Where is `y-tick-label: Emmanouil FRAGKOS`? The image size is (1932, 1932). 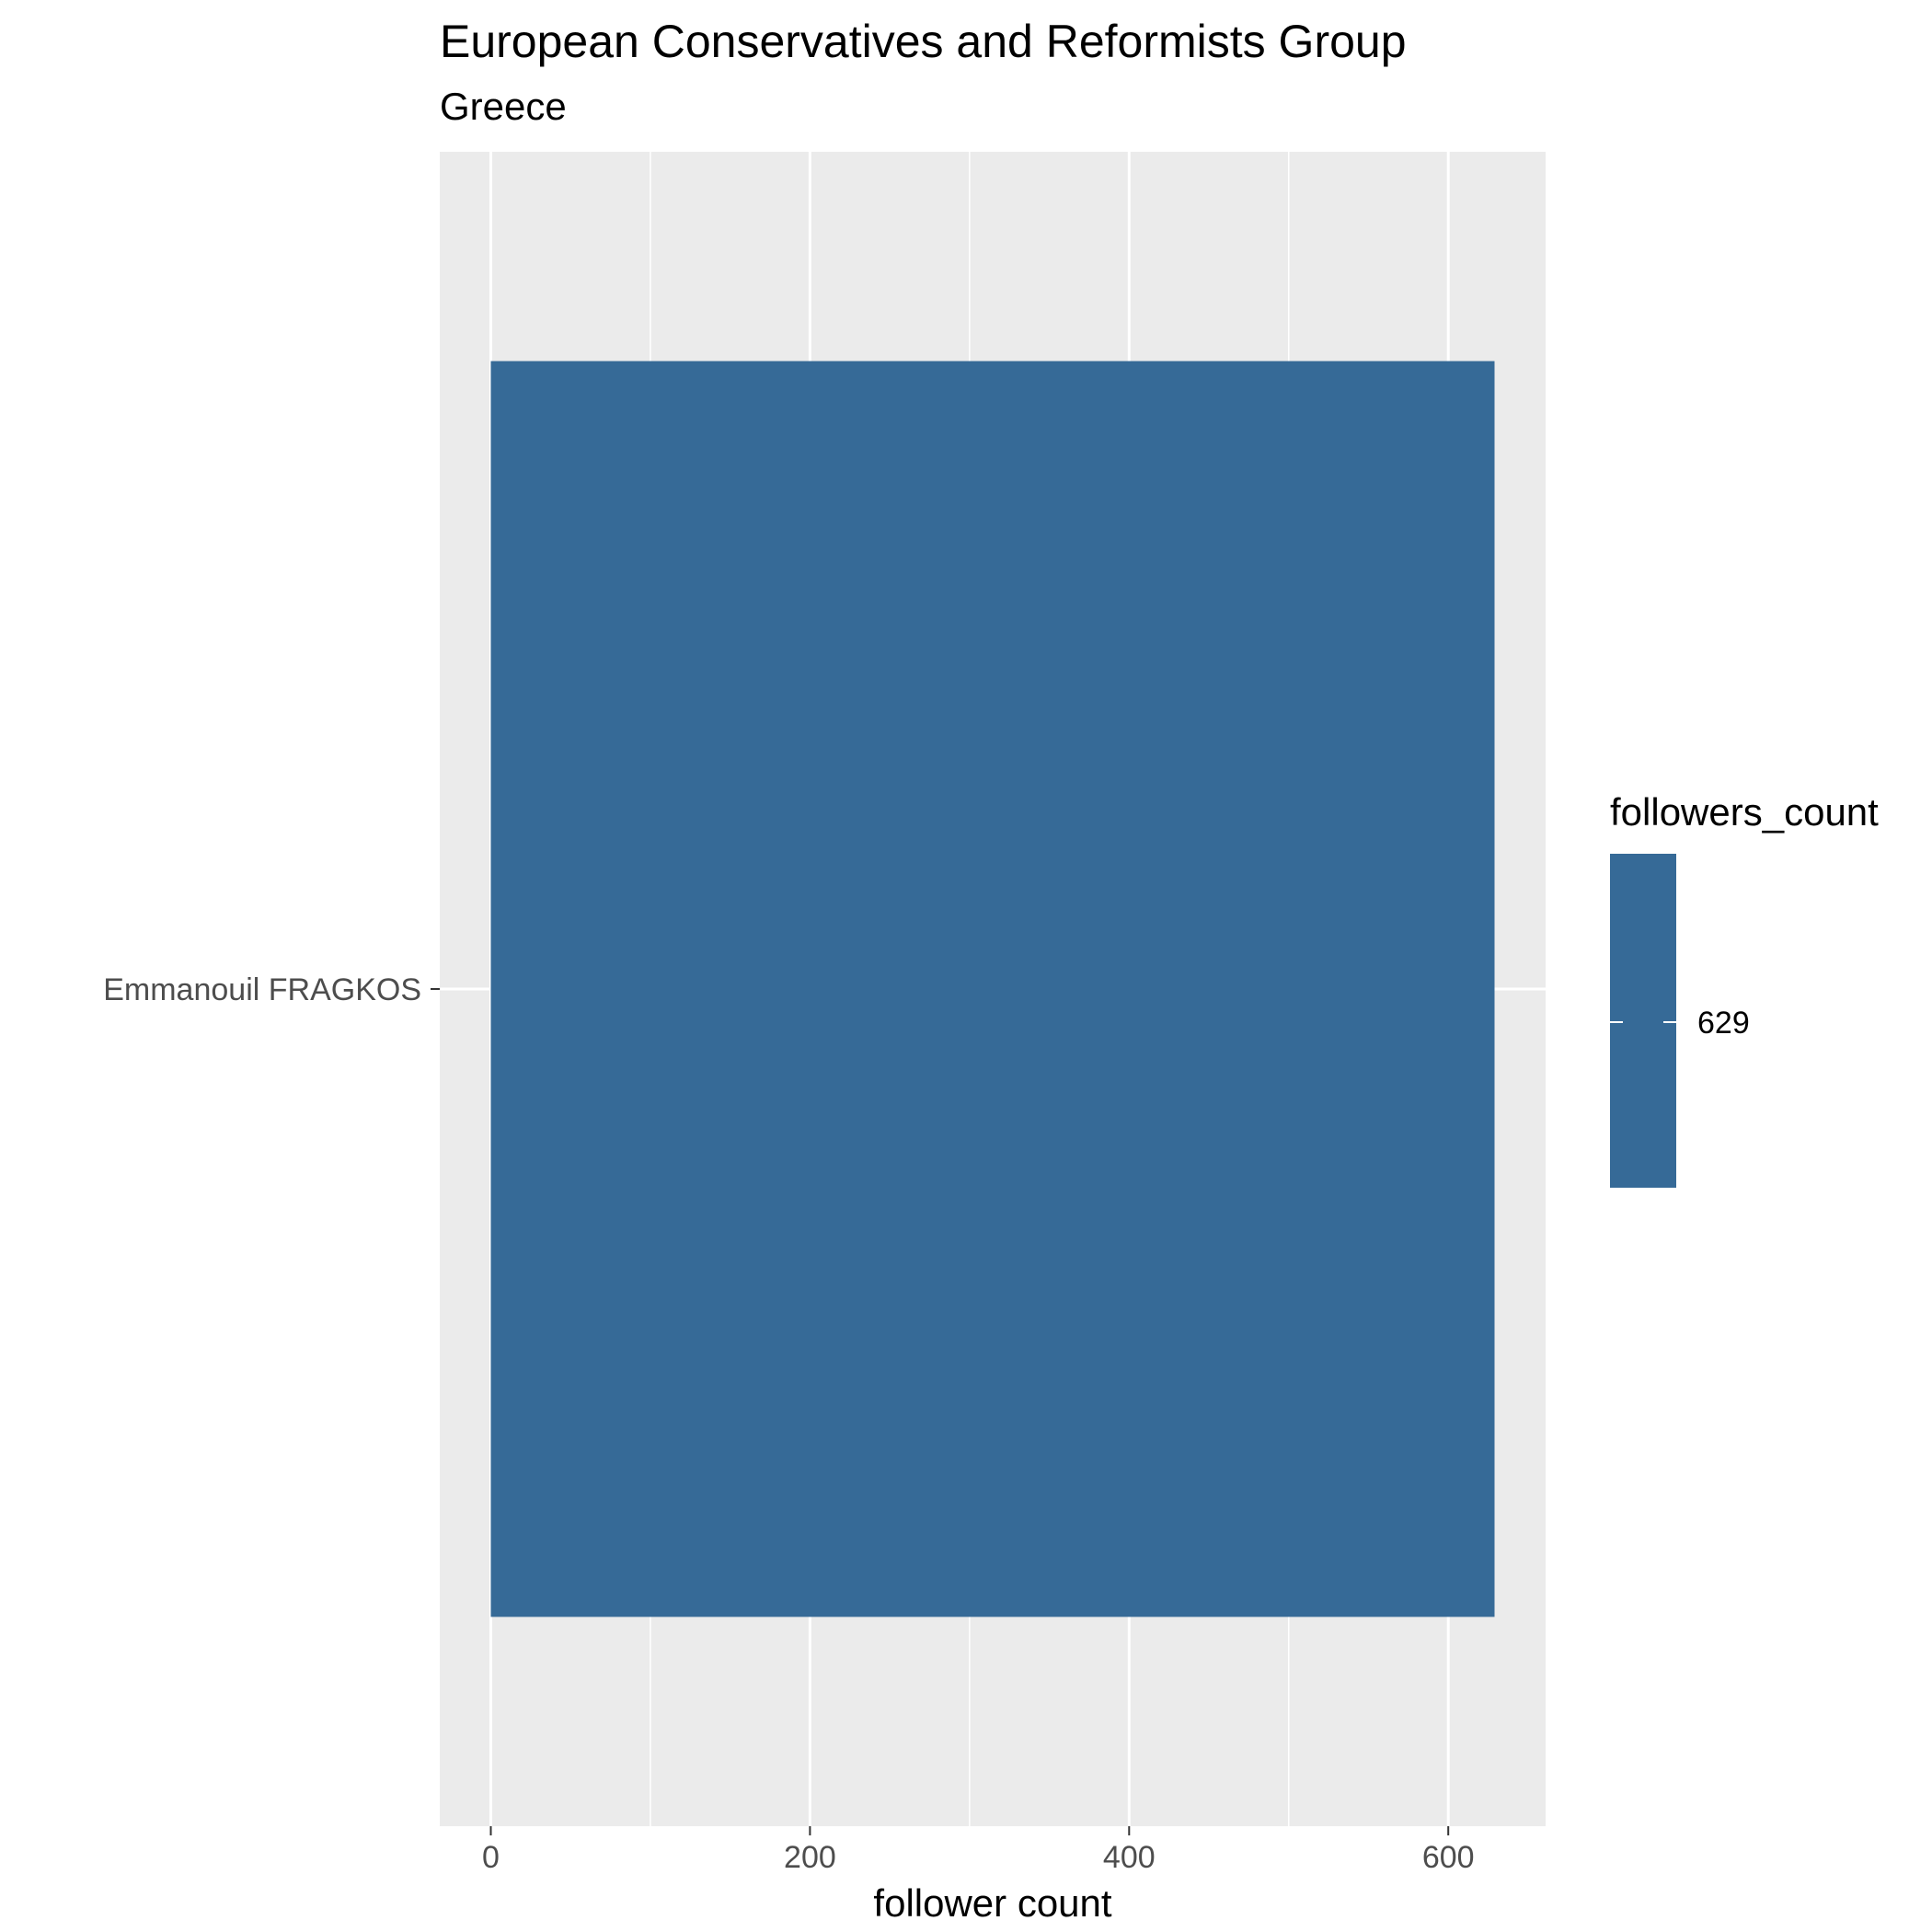
y-tick-label: Emmanouil FRAGKOS is located at coordinates (262, 989).